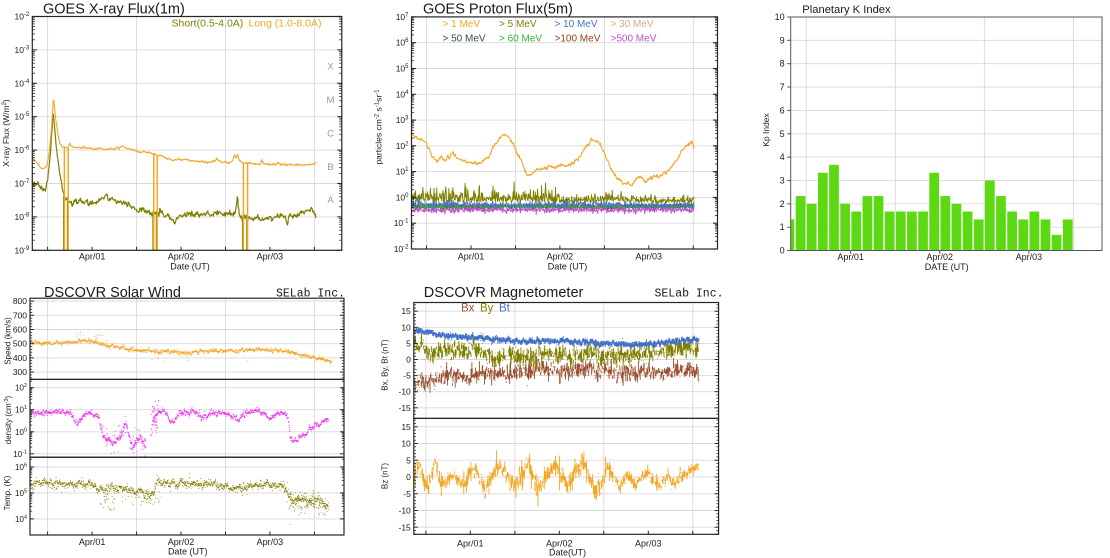 Image resolution: width=1110 pixels, height=558 pixels. What do you see at coordinates (21, 250) in the screenshot?
I see `svg-text: 10⁻⁹` at bounding box center [21, 250].